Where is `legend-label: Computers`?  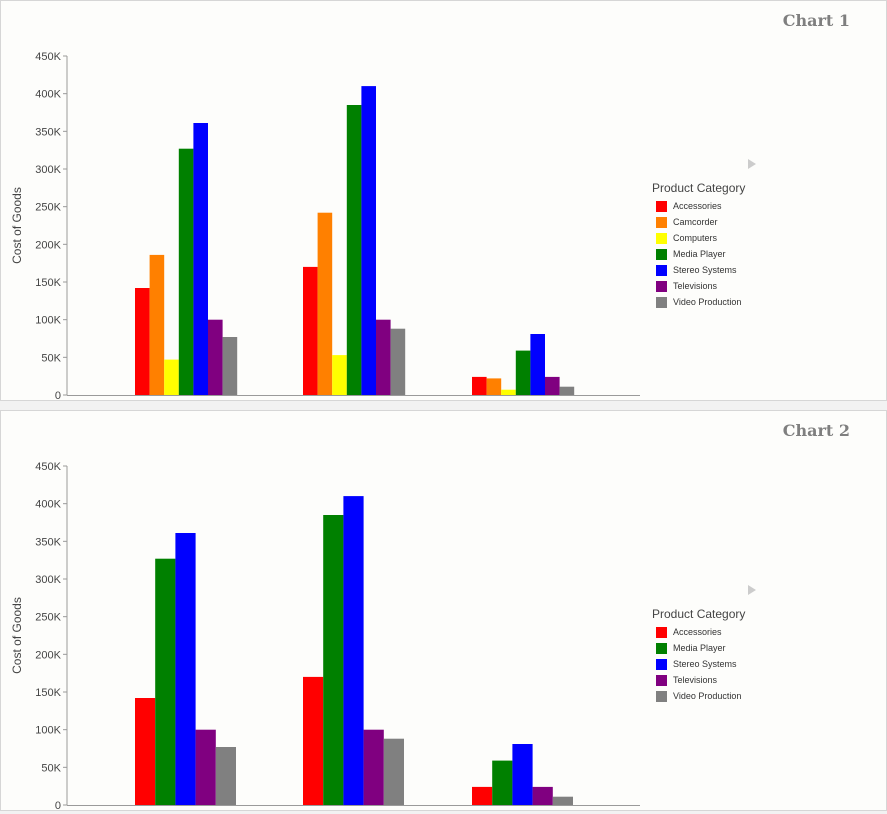
legend-label: Computers is located at coordinates (695, 238).